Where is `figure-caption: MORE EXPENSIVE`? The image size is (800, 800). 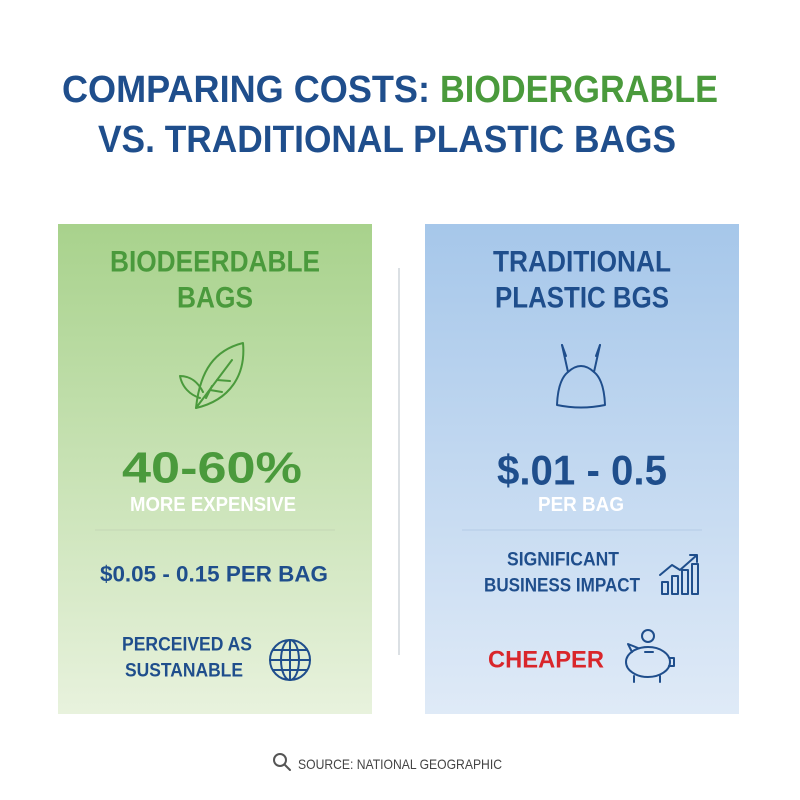 figure-caption: MORE EXPENSIVE is located at coordinates (213, 505).